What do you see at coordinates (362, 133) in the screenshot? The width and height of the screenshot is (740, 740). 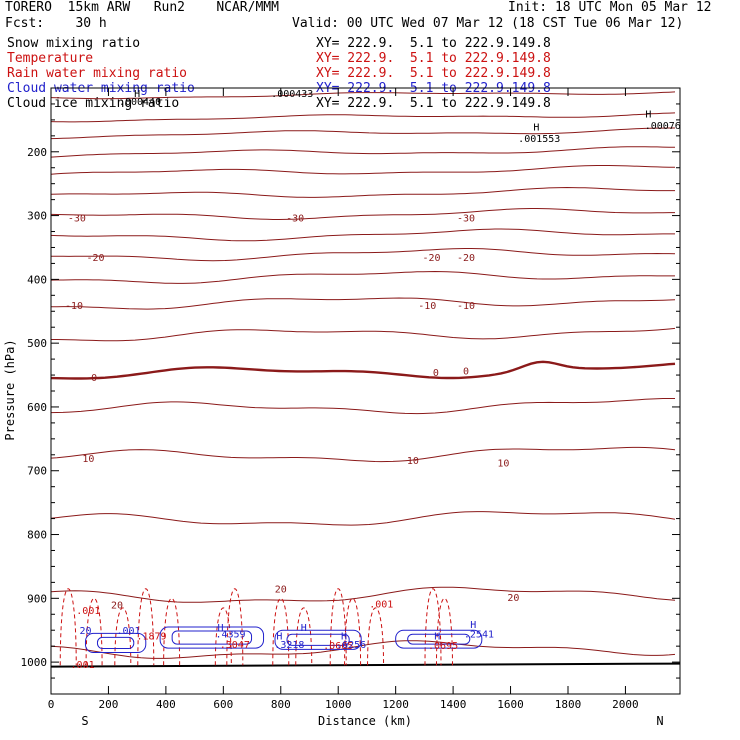 I see `isotherm--50` at bounding box center [362, 133].